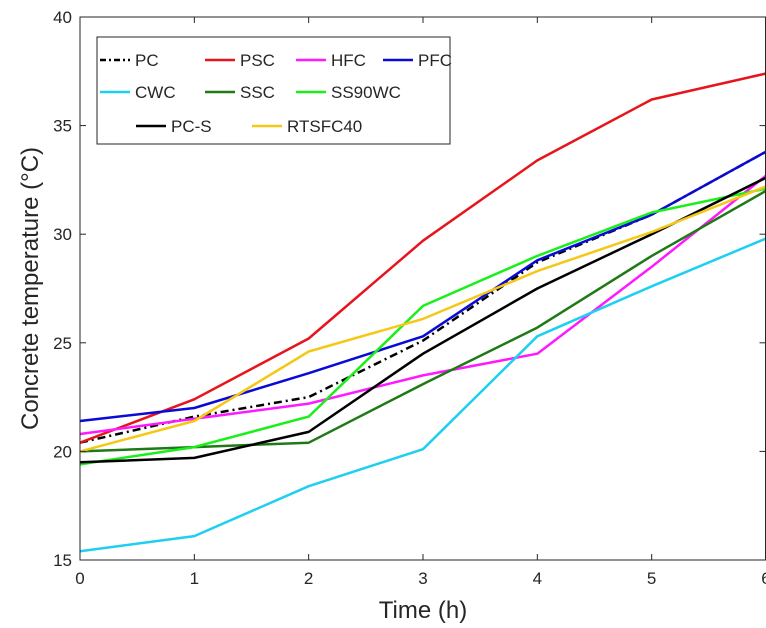  I want to click on y-tick-label: 25, so click(62, 343).